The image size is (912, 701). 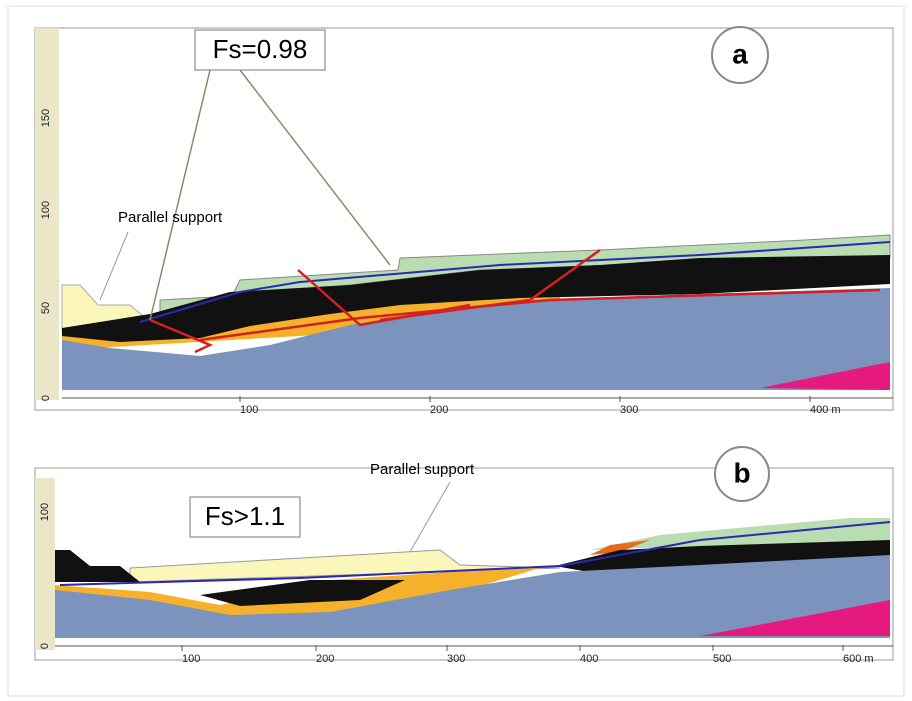 What do you see at coordinates (589, 659) in the screenshot?
I see `x-tick-label: 400` at bounding box center [589, 659].